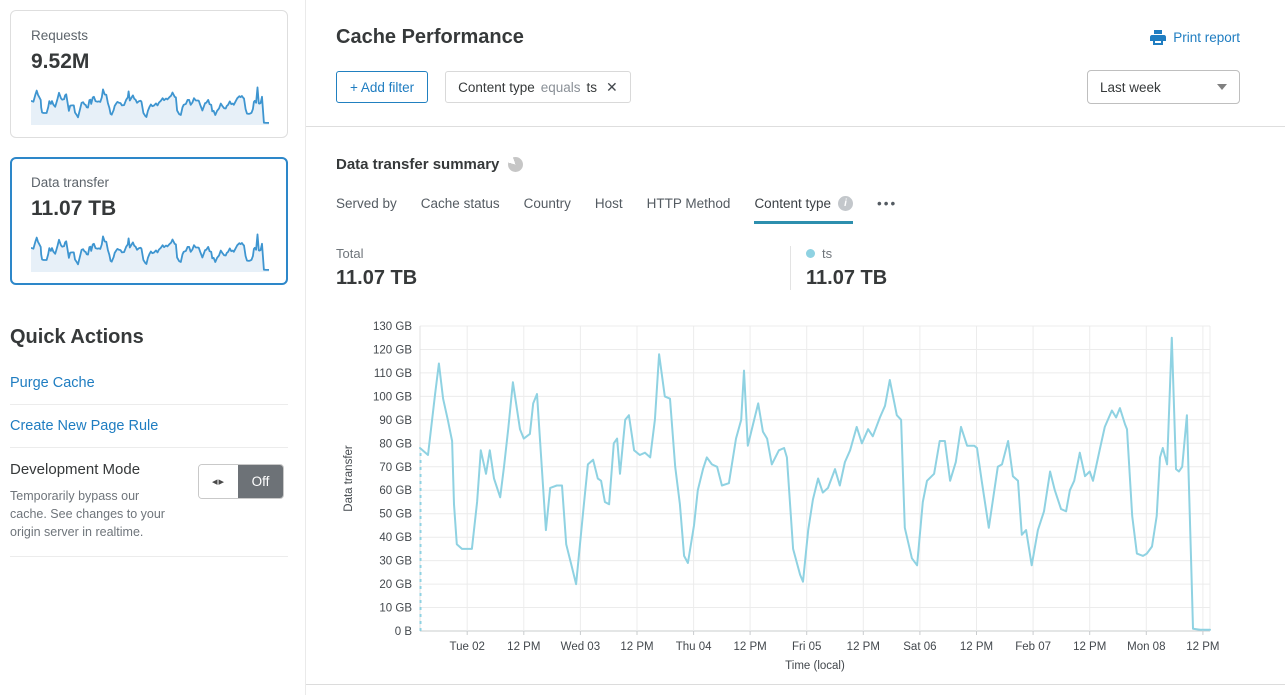 The width and height of the screenshot is (1285, 695). Describe the element at coordinates (395, 515) in the screenshot. I see `svg-text: 50 GB` at that location.